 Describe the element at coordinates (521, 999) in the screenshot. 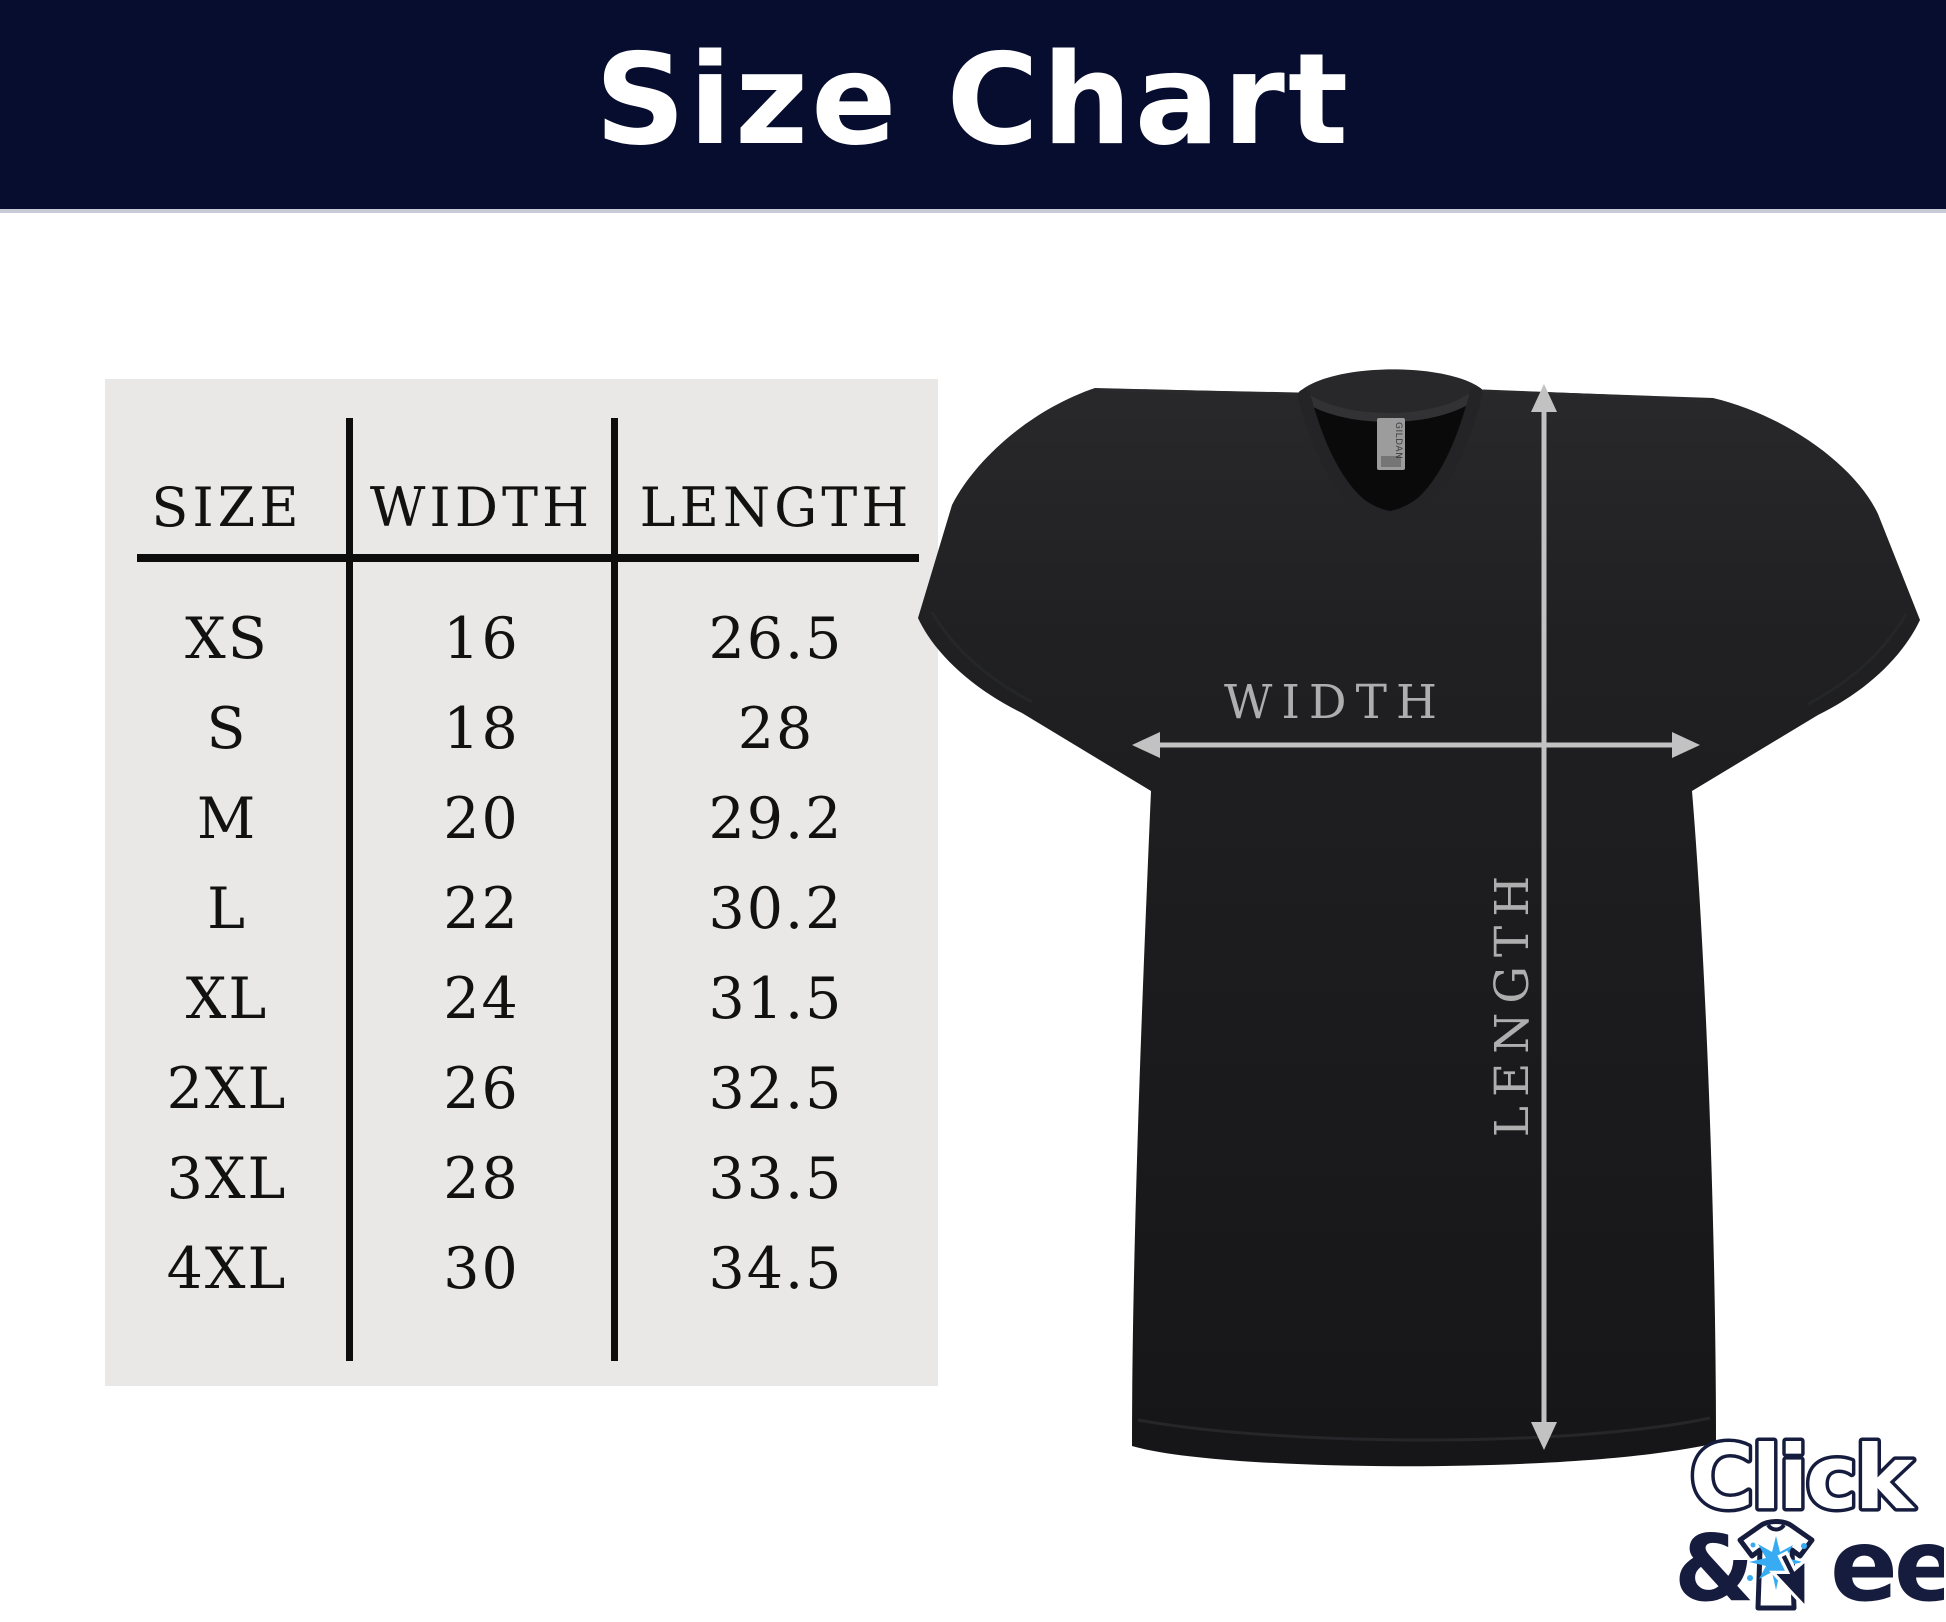

I see `table-row: XL 24 31.5` at that location.